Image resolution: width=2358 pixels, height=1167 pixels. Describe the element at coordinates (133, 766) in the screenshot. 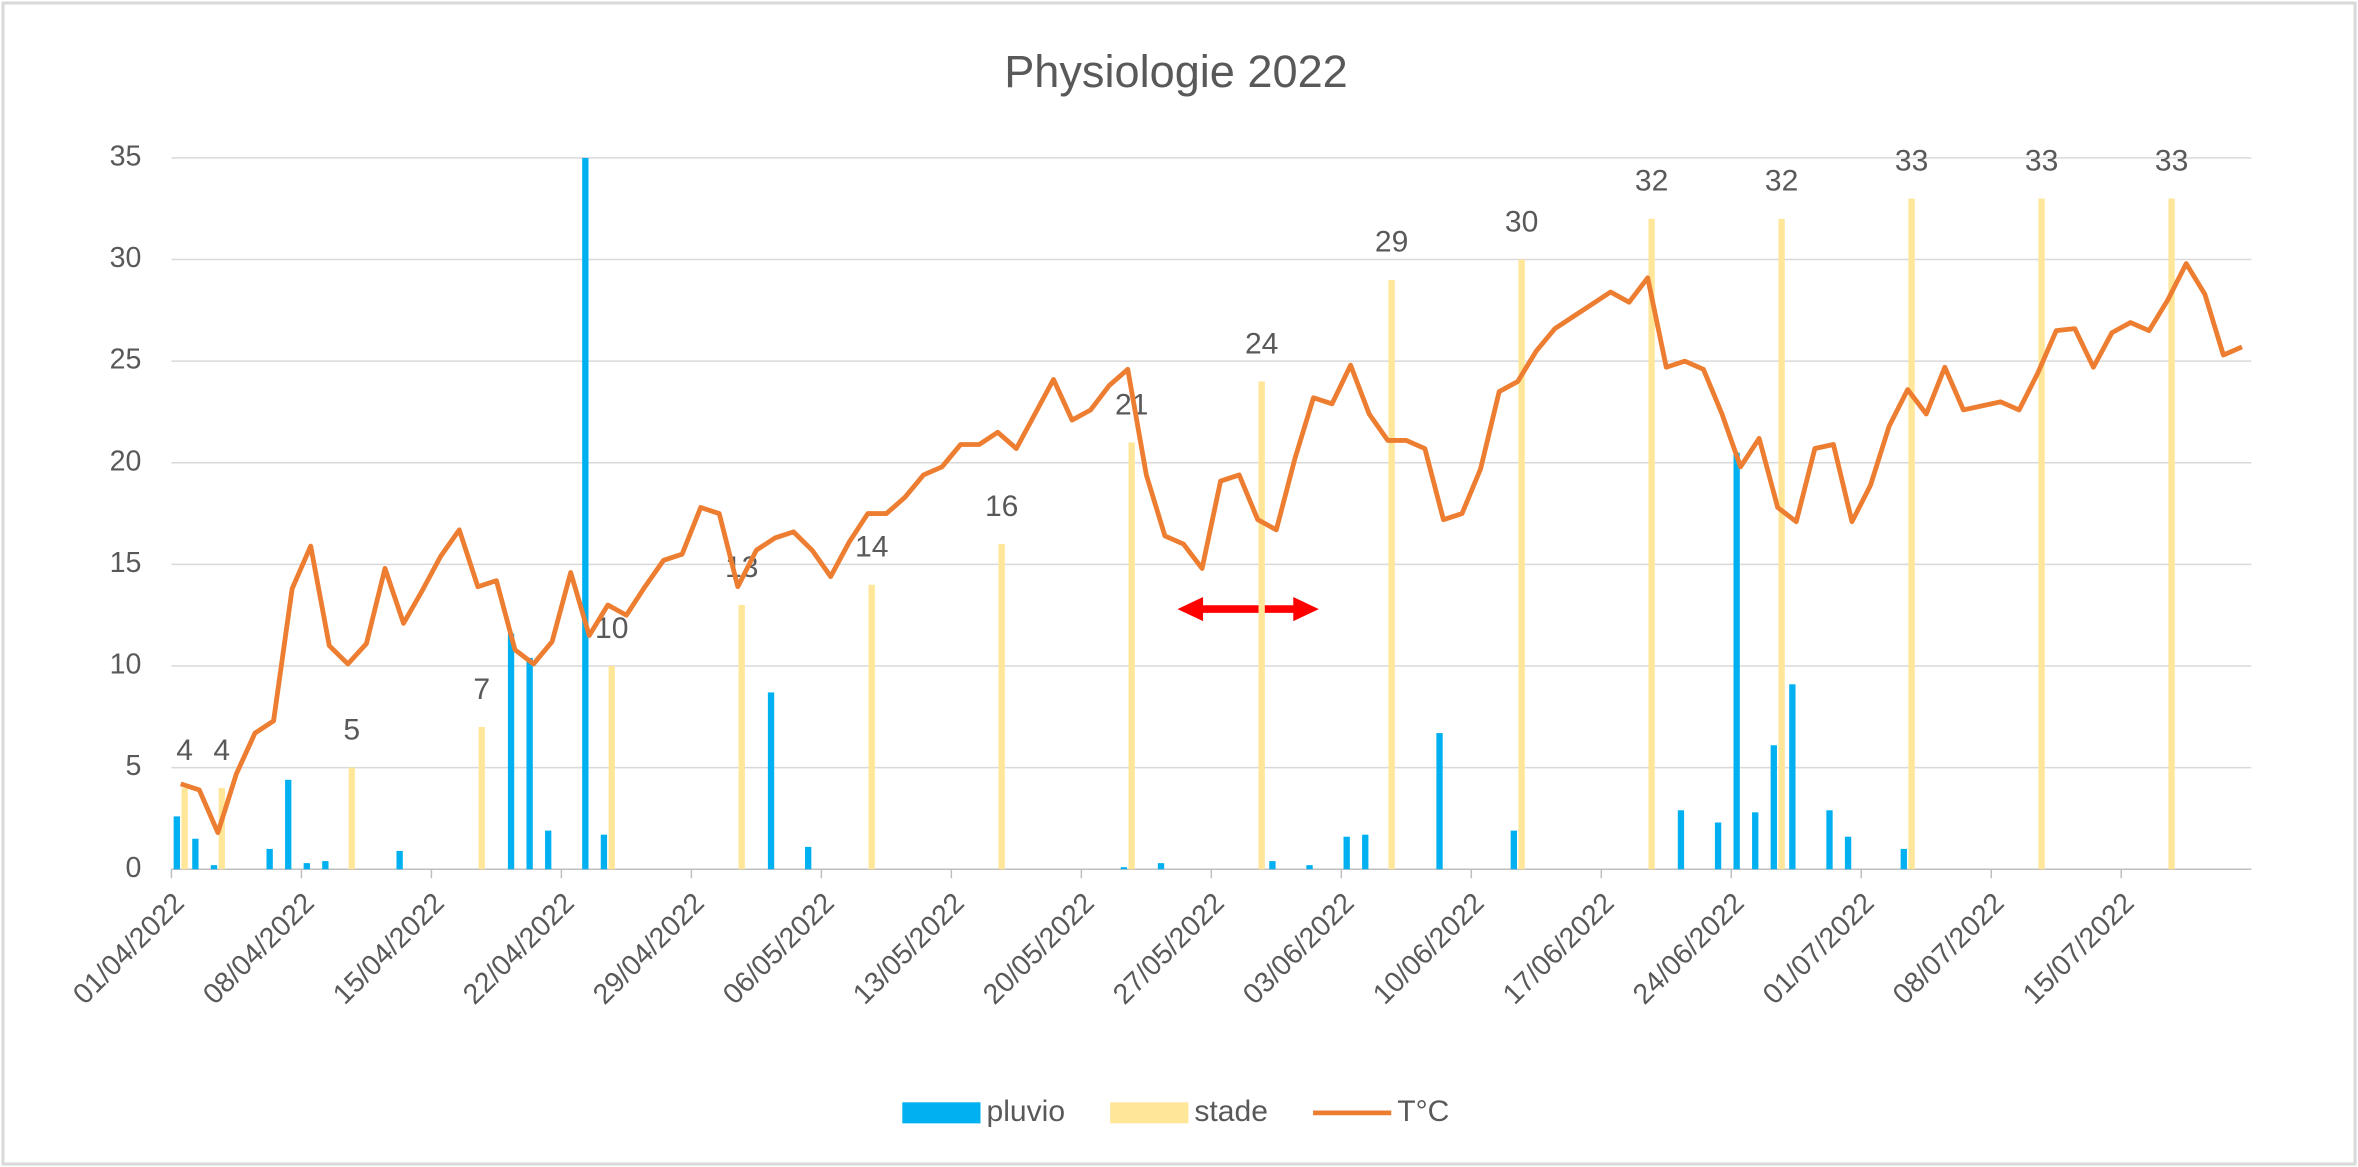

I see `y-tick-label: 5` at that location.